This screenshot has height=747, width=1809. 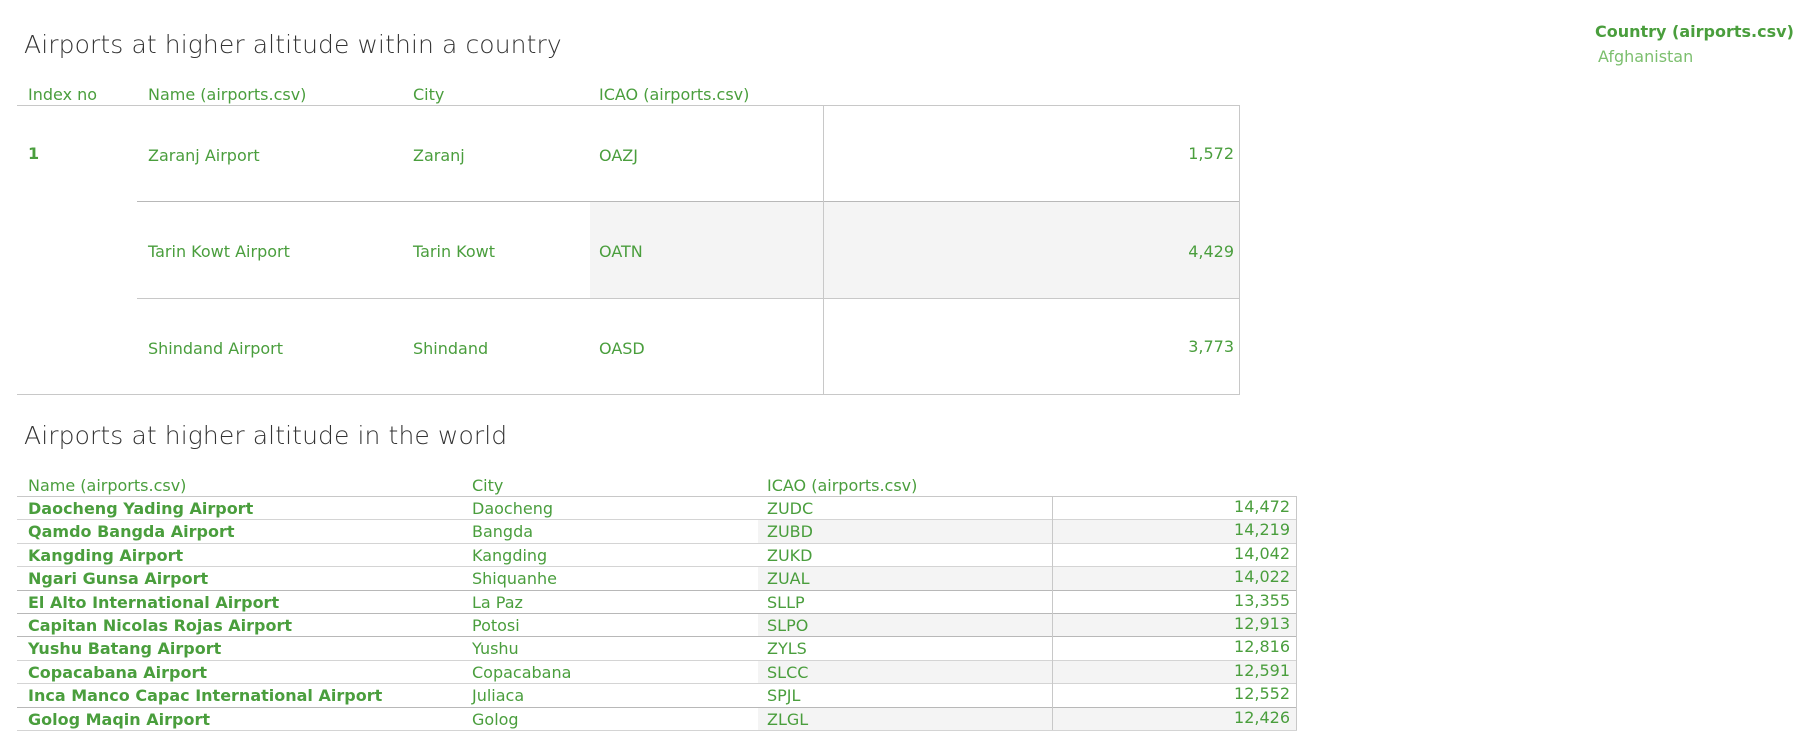 I want to click on table-row-icao: ZYLS, so click(x=787, y=649).